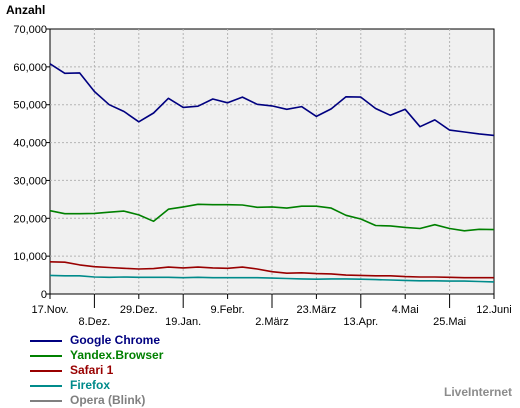 Image resolution: width=520 pixels, height=408 pixels. Describe the element at coordinates (49, 310) in the screenshot. I see `x-tick-label: 17.Nov.` at that location.